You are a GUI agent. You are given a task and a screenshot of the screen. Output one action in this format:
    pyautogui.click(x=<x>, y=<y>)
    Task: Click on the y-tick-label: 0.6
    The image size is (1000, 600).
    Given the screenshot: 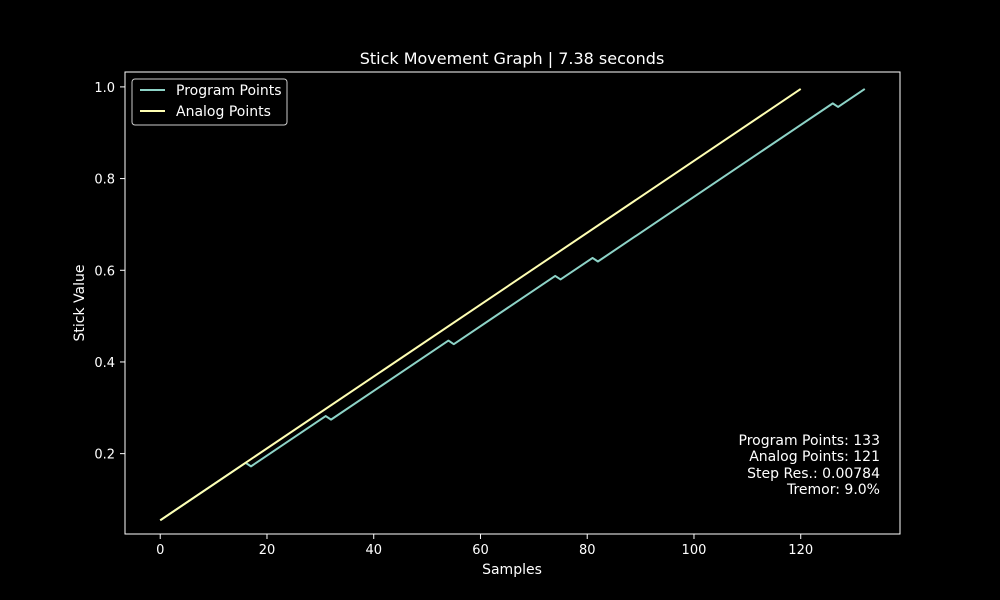 What is the action you would take?
    pyautogui.click(x=104, y=271)
    